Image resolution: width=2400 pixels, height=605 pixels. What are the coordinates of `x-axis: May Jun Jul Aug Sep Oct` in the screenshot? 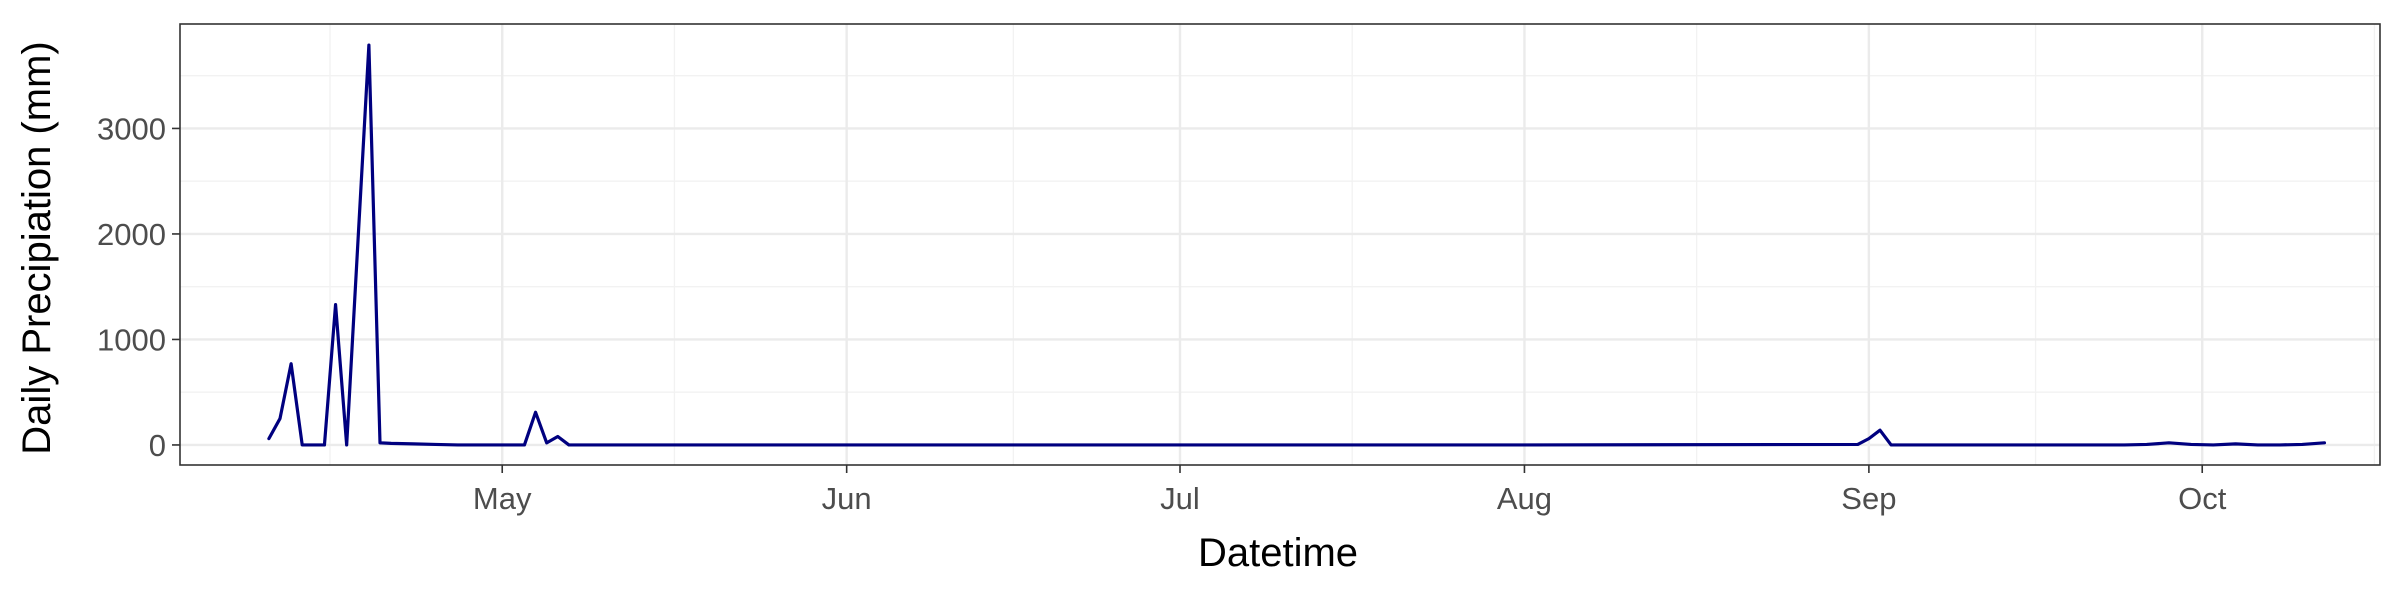 It's located at (1350, 490).